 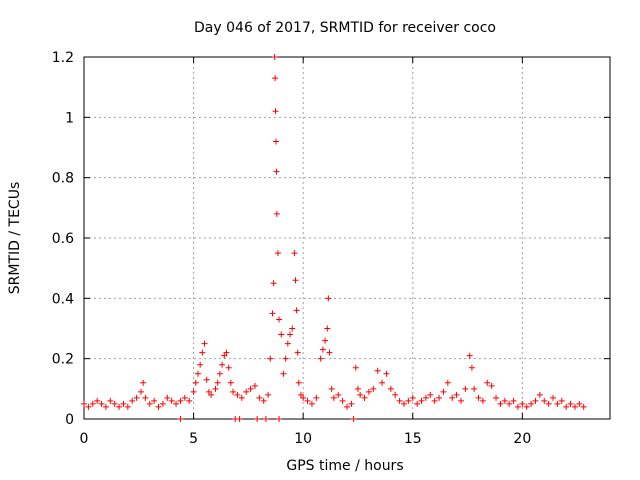 What do you see at coordinates (63, 58) in the screenshot?
I see `y-tick-label: 1.2` at bounding box center [63, 58].